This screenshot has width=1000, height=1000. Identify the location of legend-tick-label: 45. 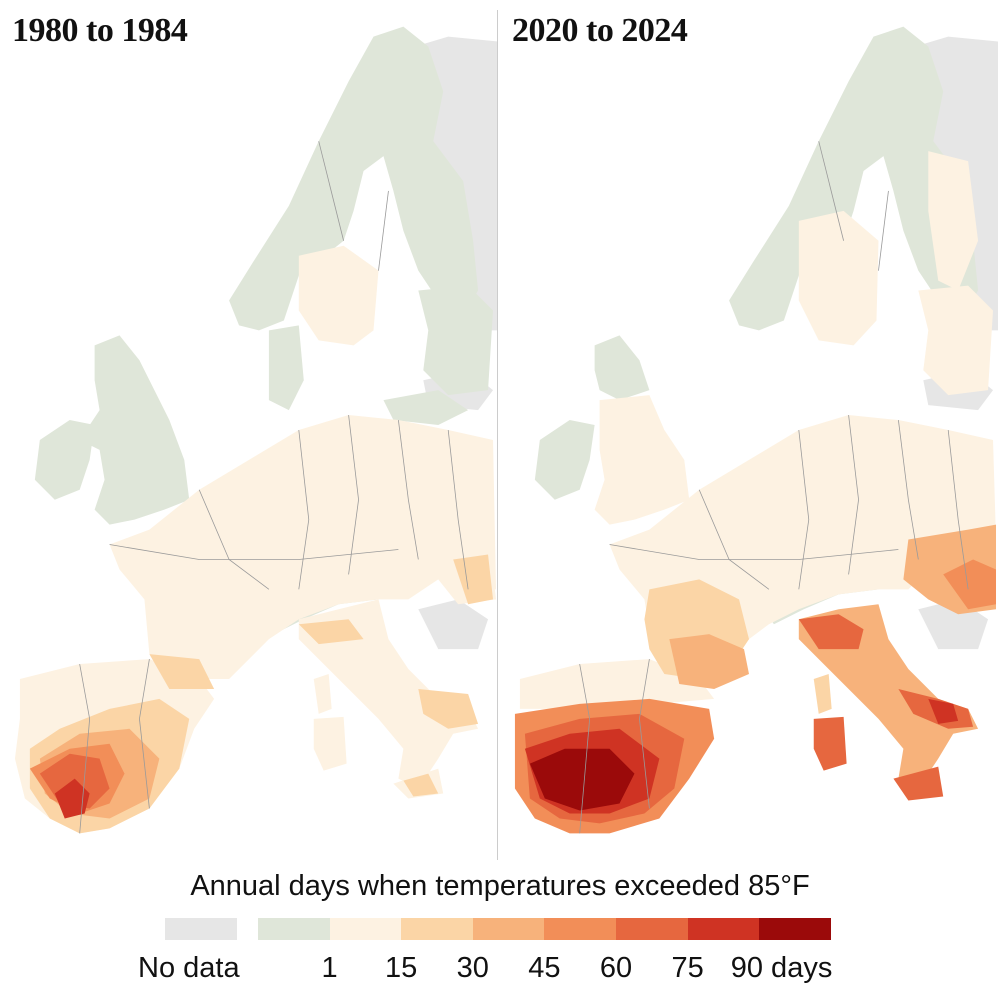
(544, 968).